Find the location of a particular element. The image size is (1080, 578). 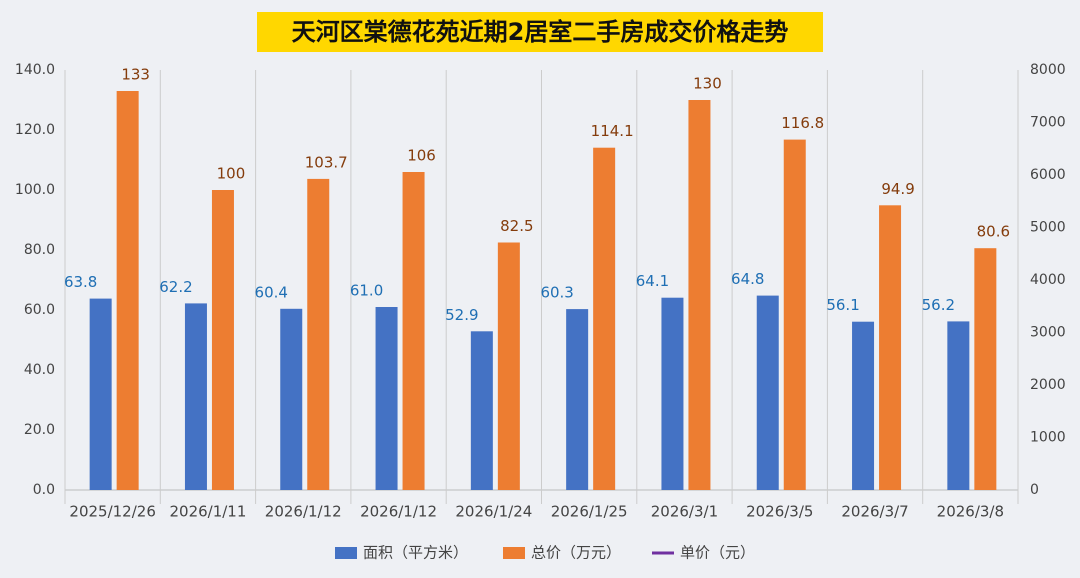

y-tick-label: 100.0 is located at coordinates (35, 190).